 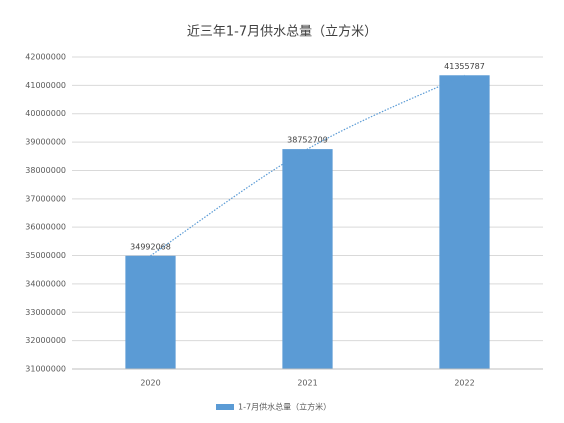 I want to click on y-tick-label: 34000000, so click(x=45, y=283).